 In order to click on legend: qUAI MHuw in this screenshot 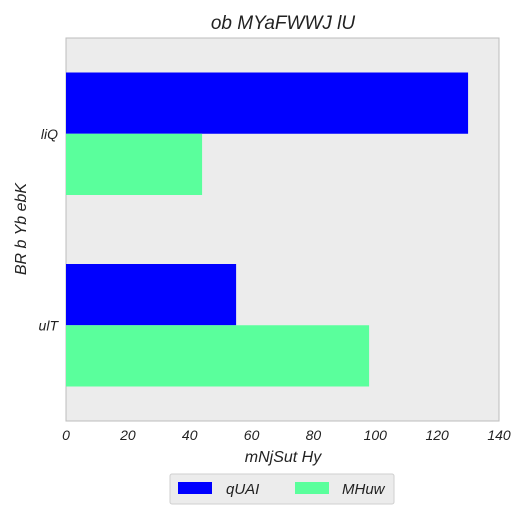, I will do `click(282, 489)`.